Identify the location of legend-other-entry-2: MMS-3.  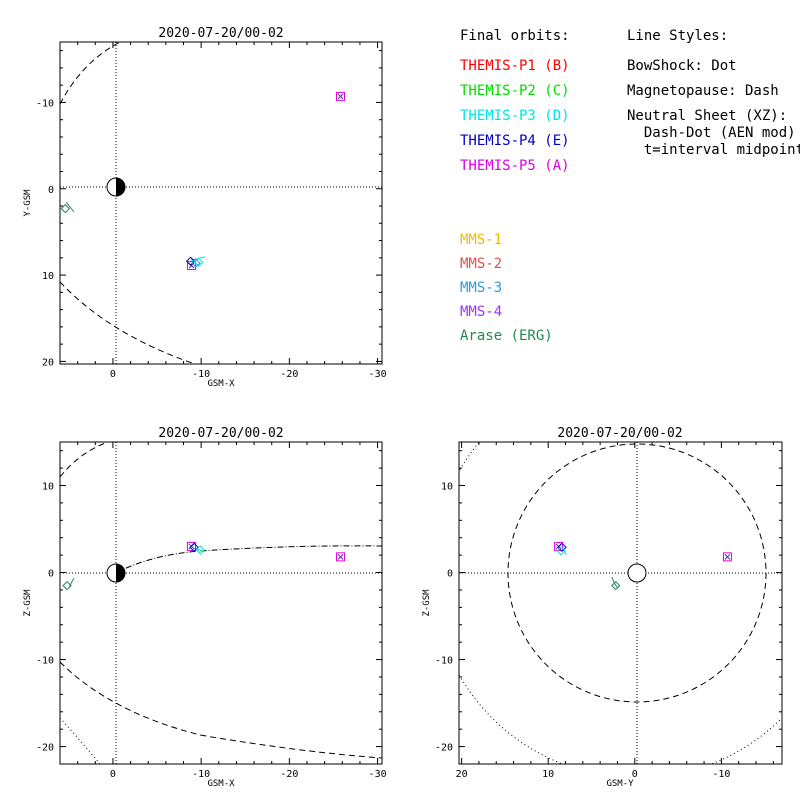
(481, 288).